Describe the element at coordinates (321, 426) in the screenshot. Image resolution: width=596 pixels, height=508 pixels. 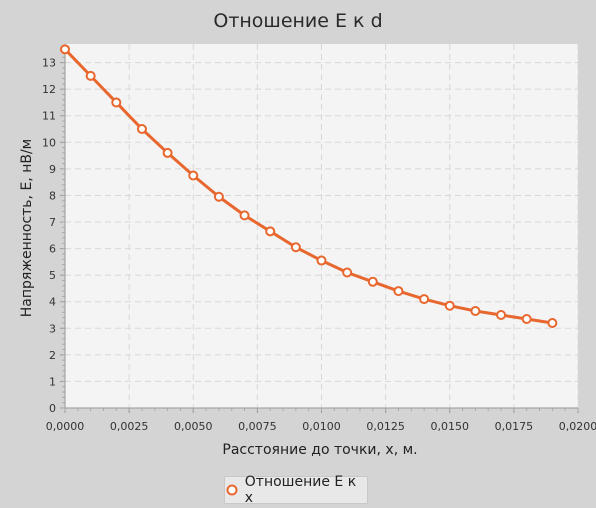
I see `x-tick-label: 0,0100` at that location.